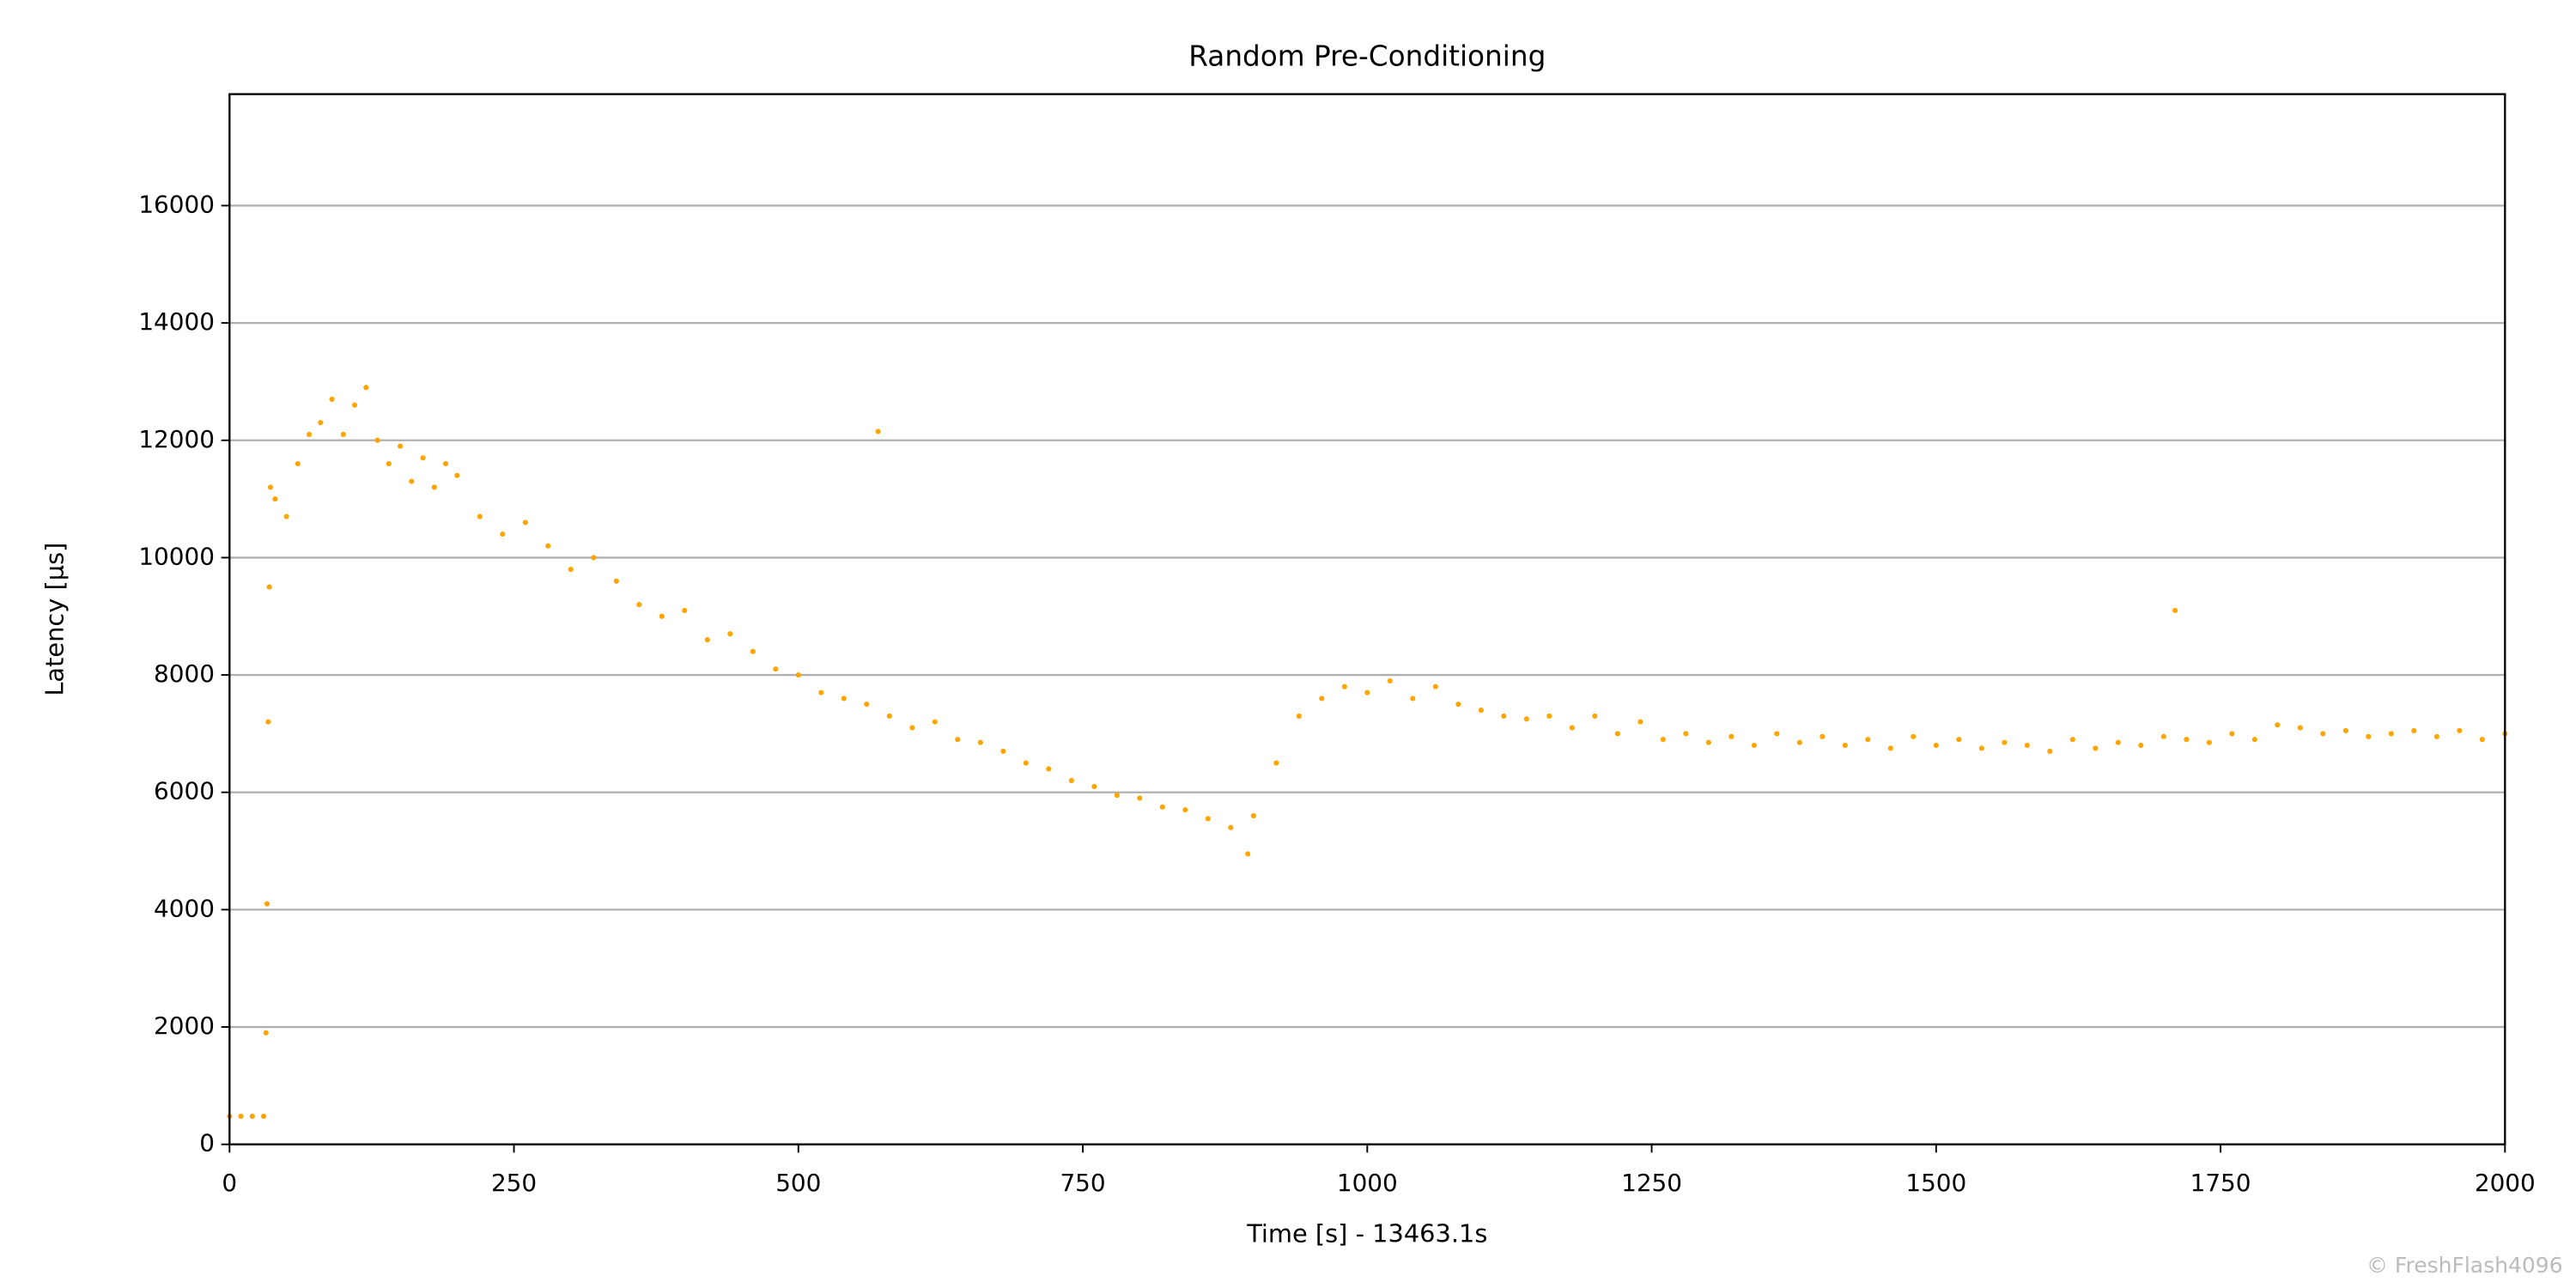 This screenshot has height=1288, width=2576. I want to click on y-tick-label: 10000, so click(176, 556).